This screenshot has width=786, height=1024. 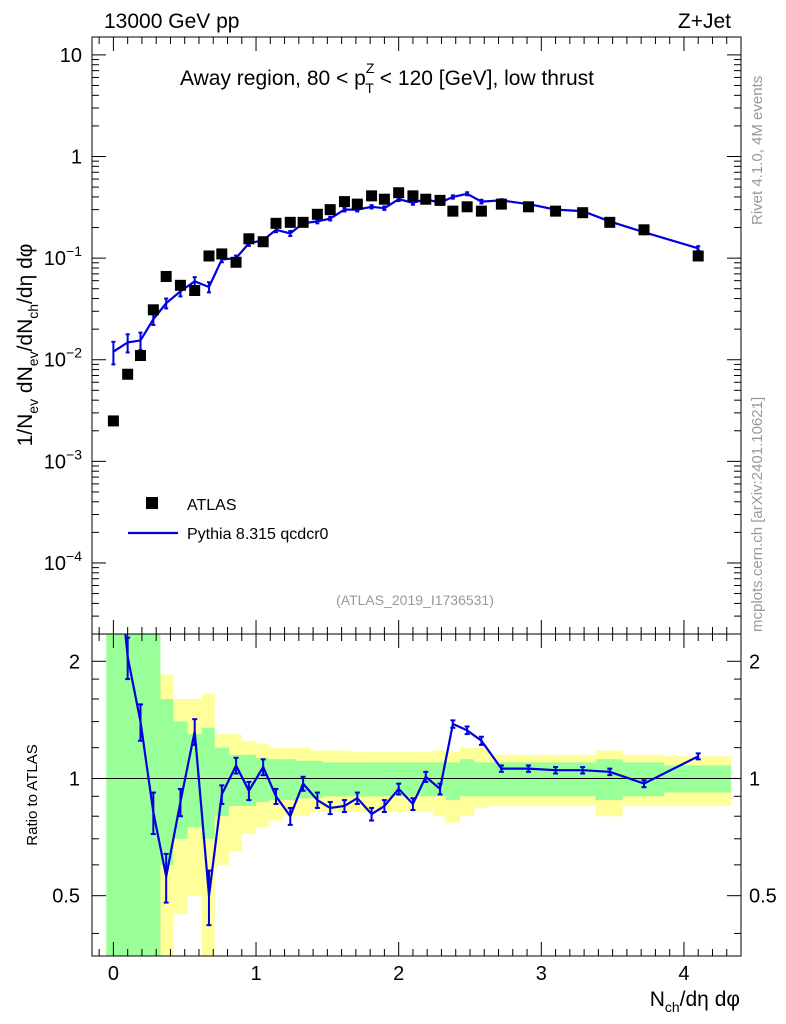 What do you see at coordinates (63, 459) in the screenshot?
I see `main-ytick-label-4: 10⁻³` at bounding box center [63, 459].